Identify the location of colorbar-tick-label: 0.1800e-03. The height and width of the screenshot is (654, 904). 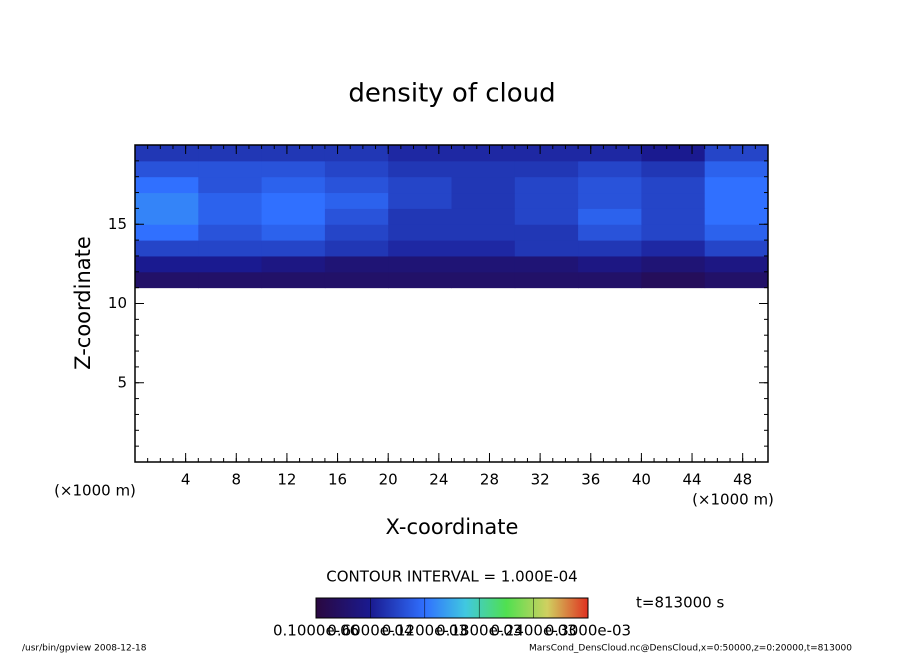
(479, 631).